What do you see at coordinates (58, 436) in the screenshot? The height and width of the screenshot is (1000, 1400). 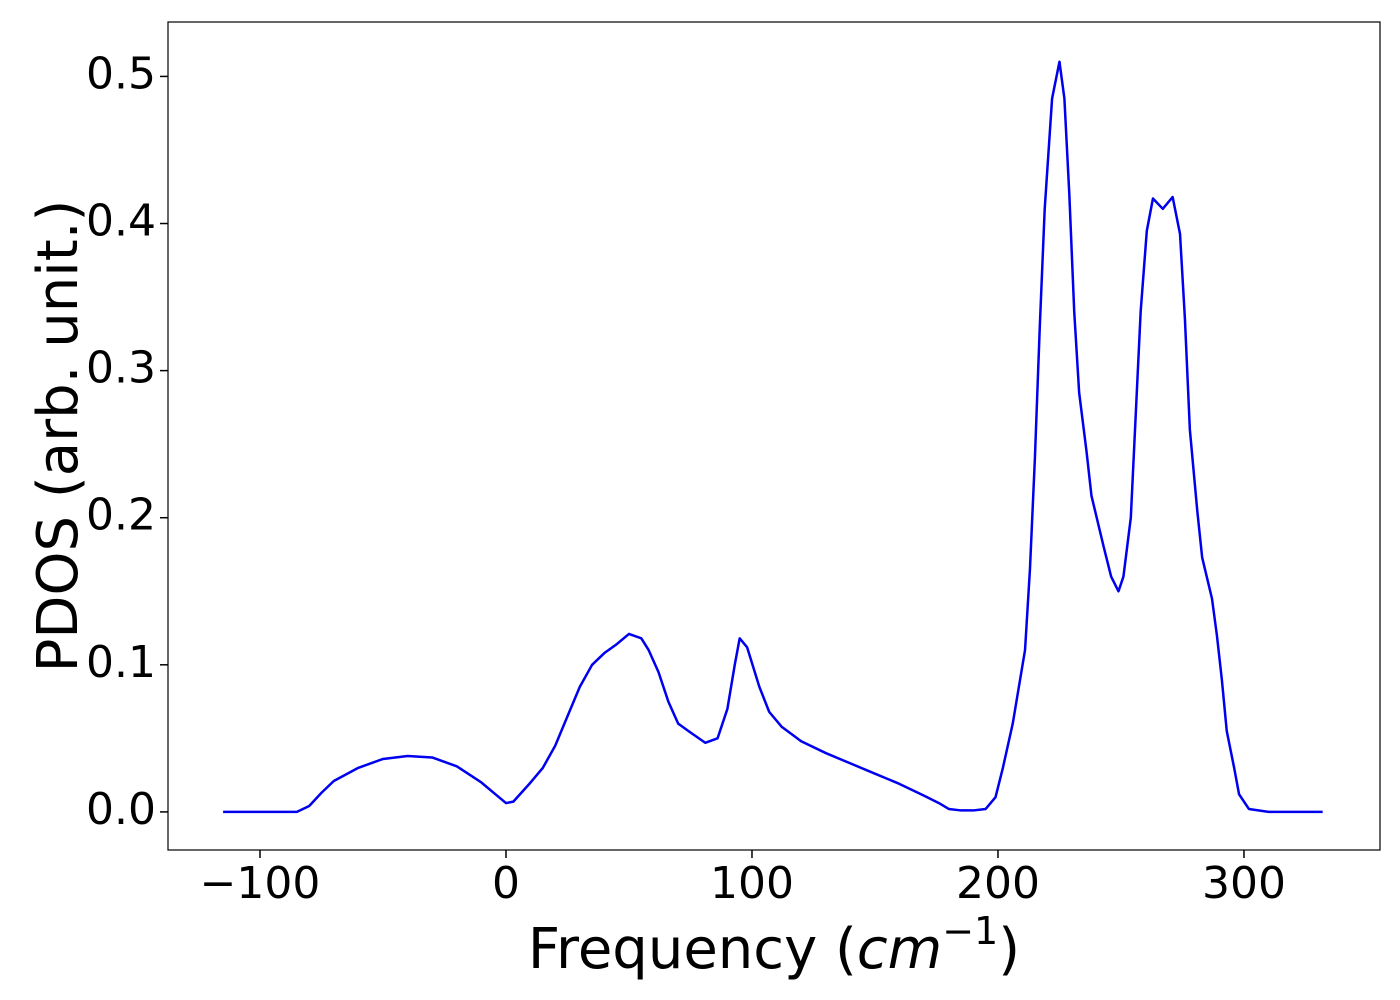 I see `y-axis-label: PDOS (arb. unit.)` at bounding box center [58, 436].